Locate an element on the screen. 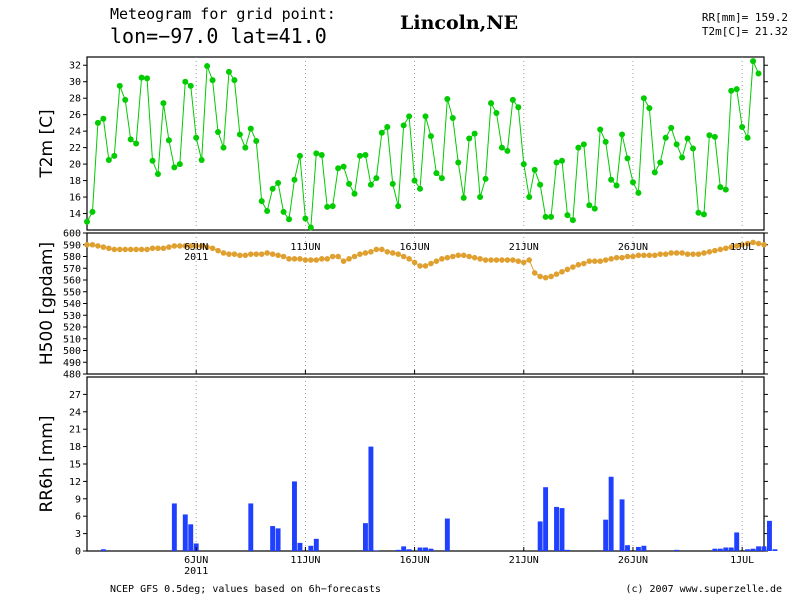 The image size is (800, 600). t2m-panel-ytick-label: 24 is located at coordinates (75, 132).